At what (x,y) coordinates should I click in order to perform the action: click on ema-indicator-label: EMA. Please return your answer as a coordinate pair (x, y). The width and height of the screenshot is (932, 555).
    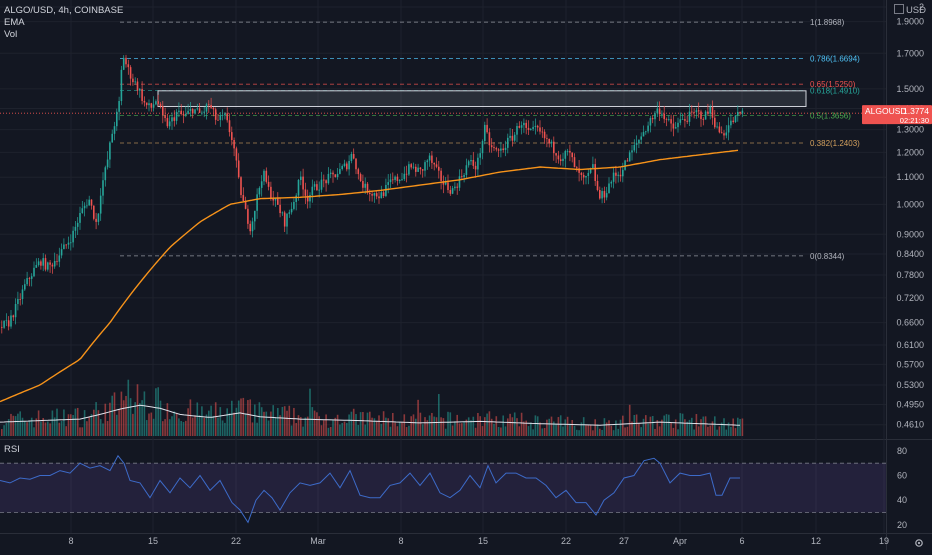
    Looking at the image, I should click on (14, 22).